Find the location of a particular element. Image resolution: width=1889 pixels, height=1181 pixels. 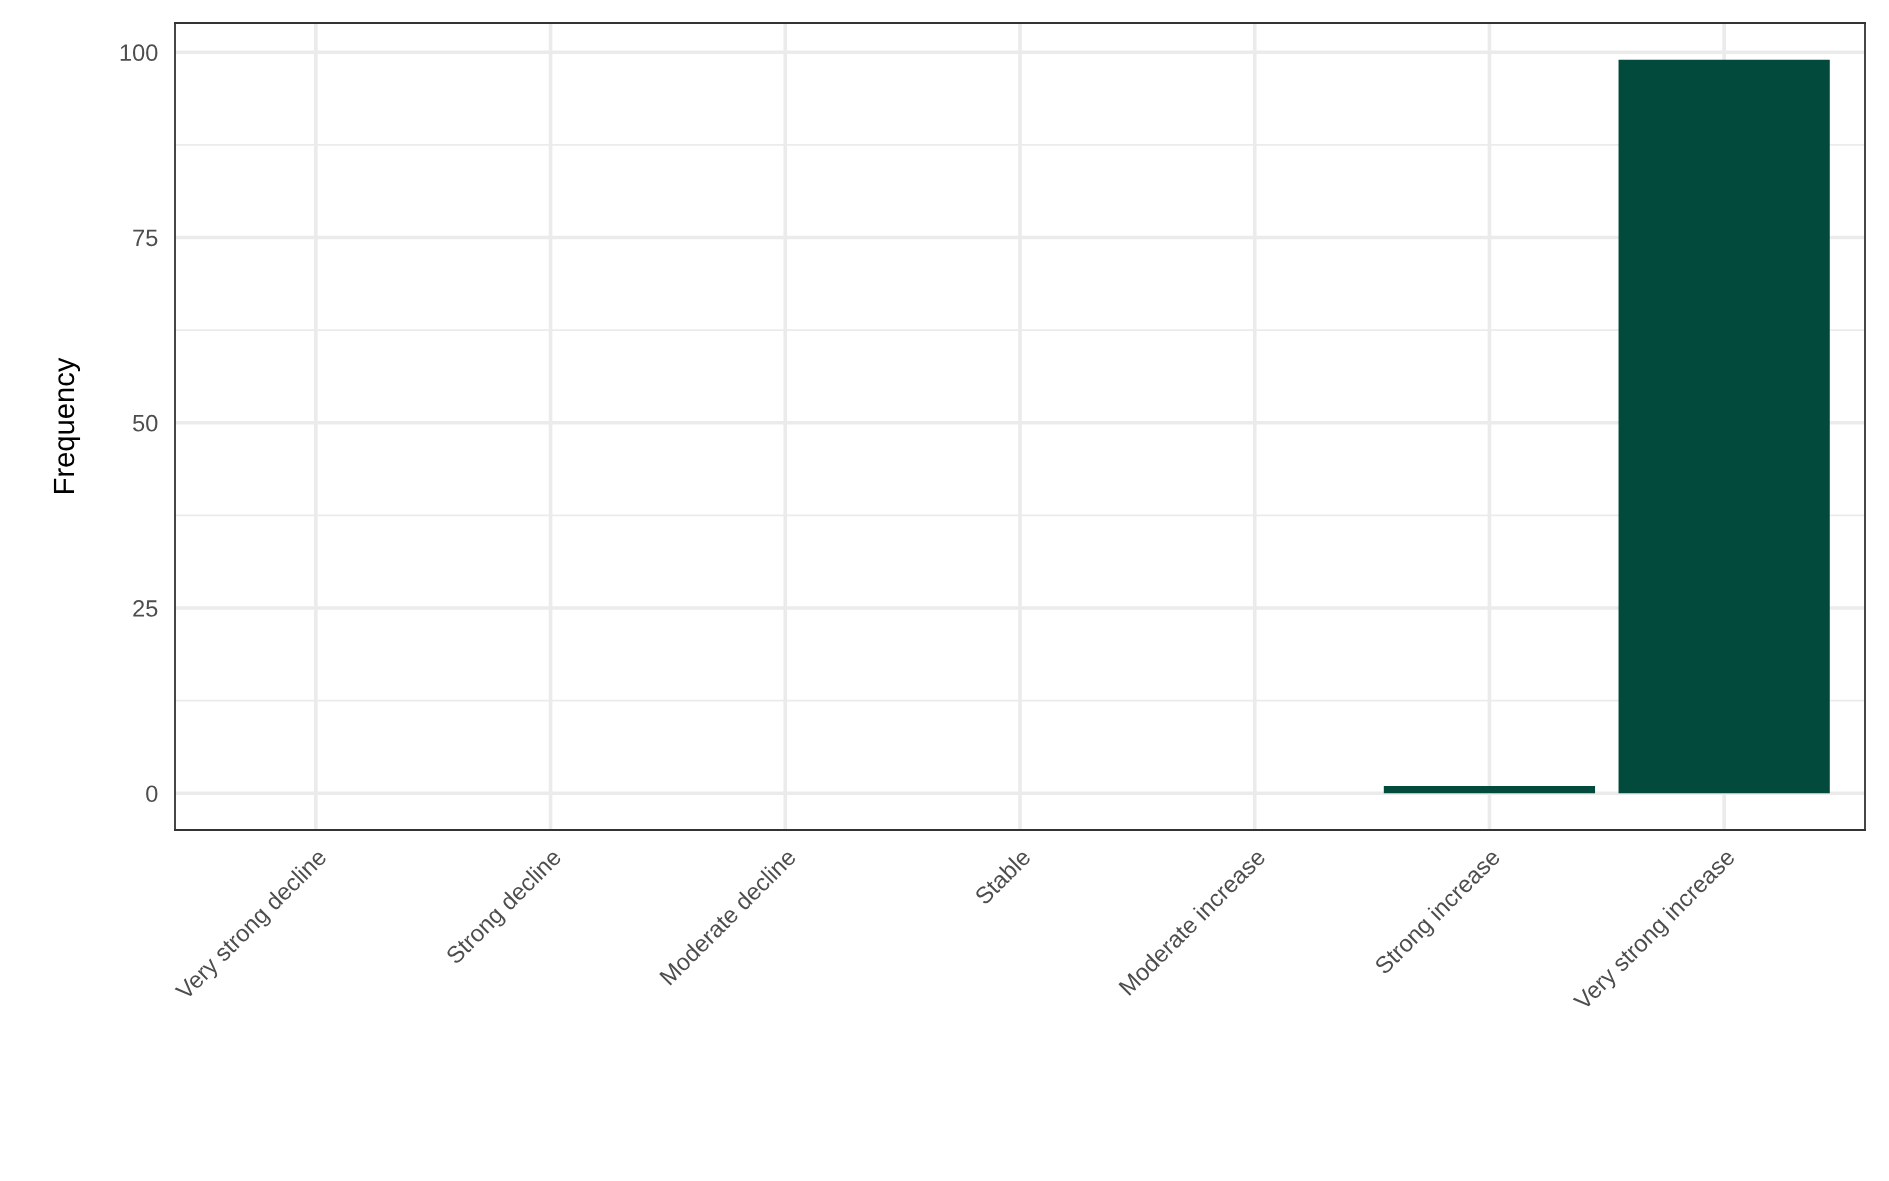

y-tick-label: 75 is located at coordinates (145, 238).